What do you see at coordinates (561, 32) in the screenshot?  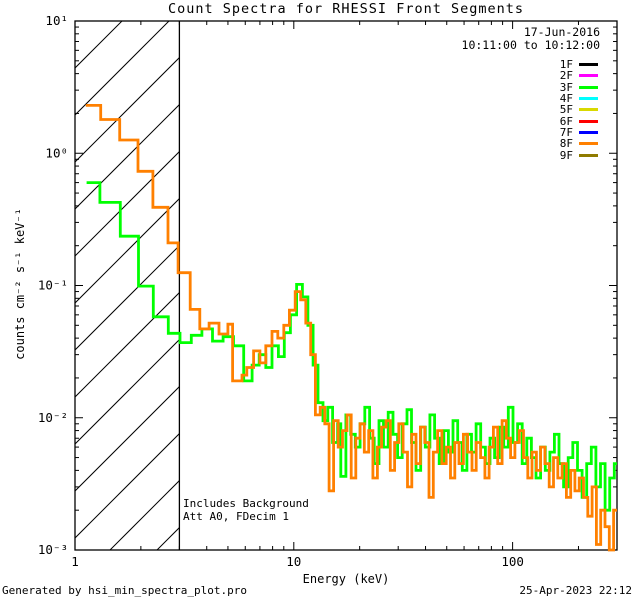 I see `observation-date: 17-Jun-2016` at bounding box center [561, 32].